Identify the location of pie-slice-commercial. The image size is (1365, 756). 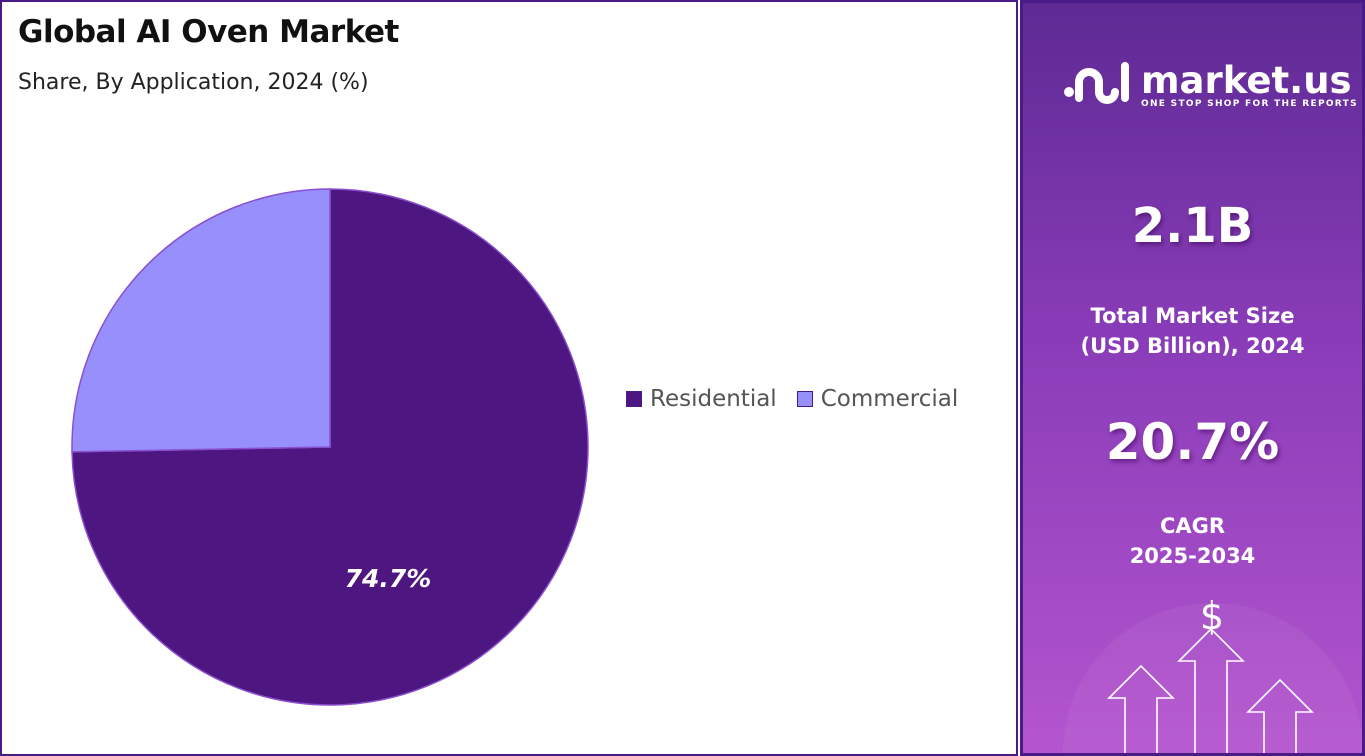
(201, 320).